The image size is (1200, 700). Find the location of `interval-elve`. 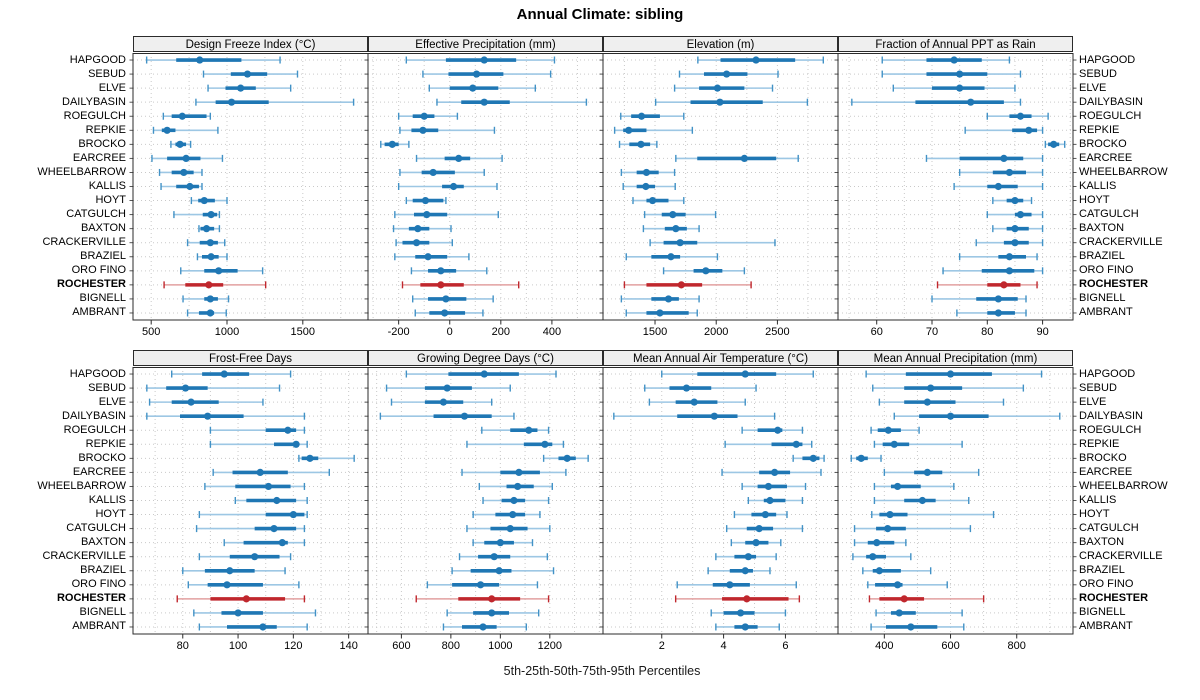

interval-elve is located at coordinates (954, 88).